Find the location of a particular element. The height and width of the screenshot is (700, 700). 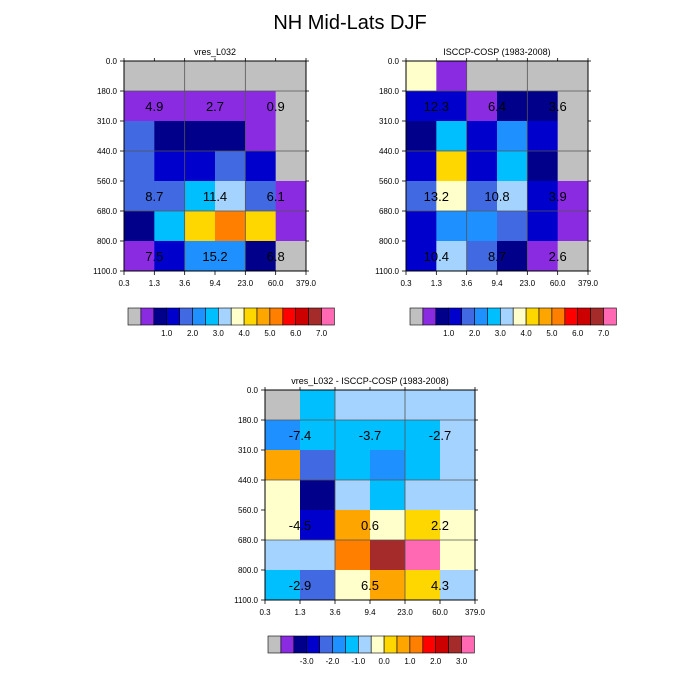

cell-value-label: 15.2 is located at coordinates (214, 256).